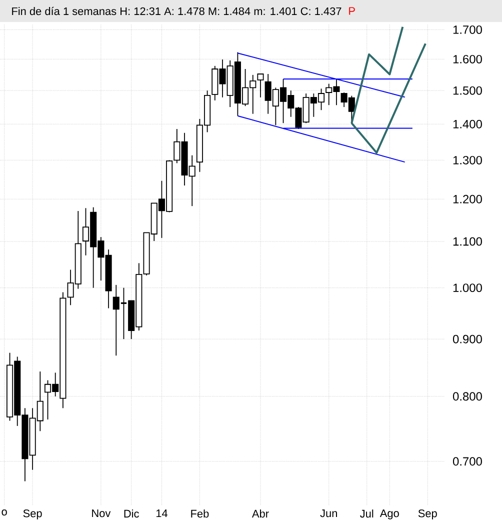 The image size is (502, 527). Describe the element at coordinates (467, 29) in the screenshot. I see `y-tick-label: 1.700` at that location.